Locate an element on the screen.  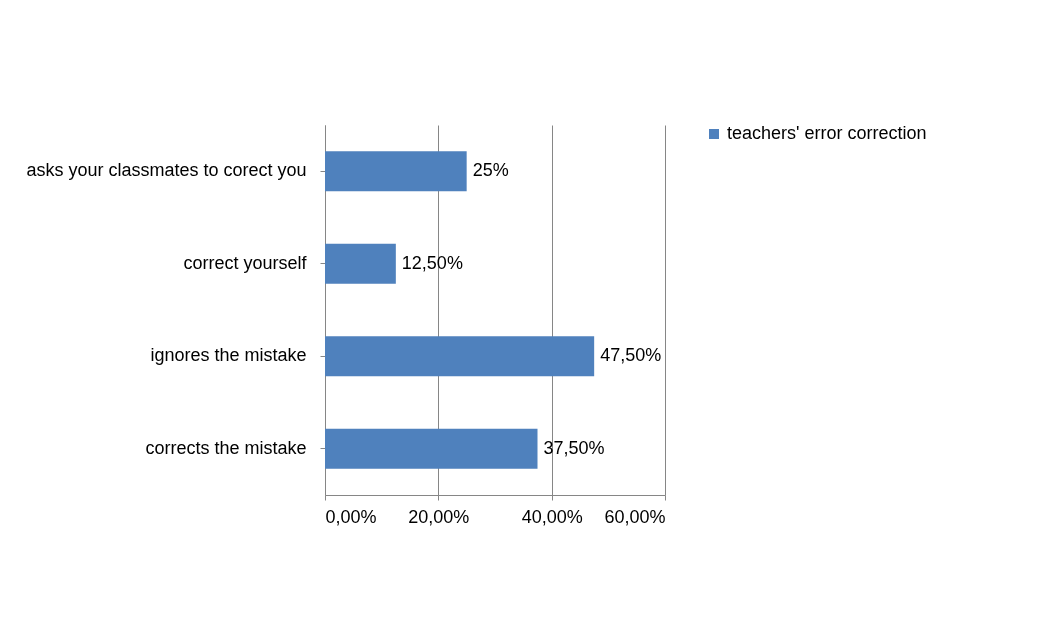
data-label: 12,50% is located at coordinates (432, 262).